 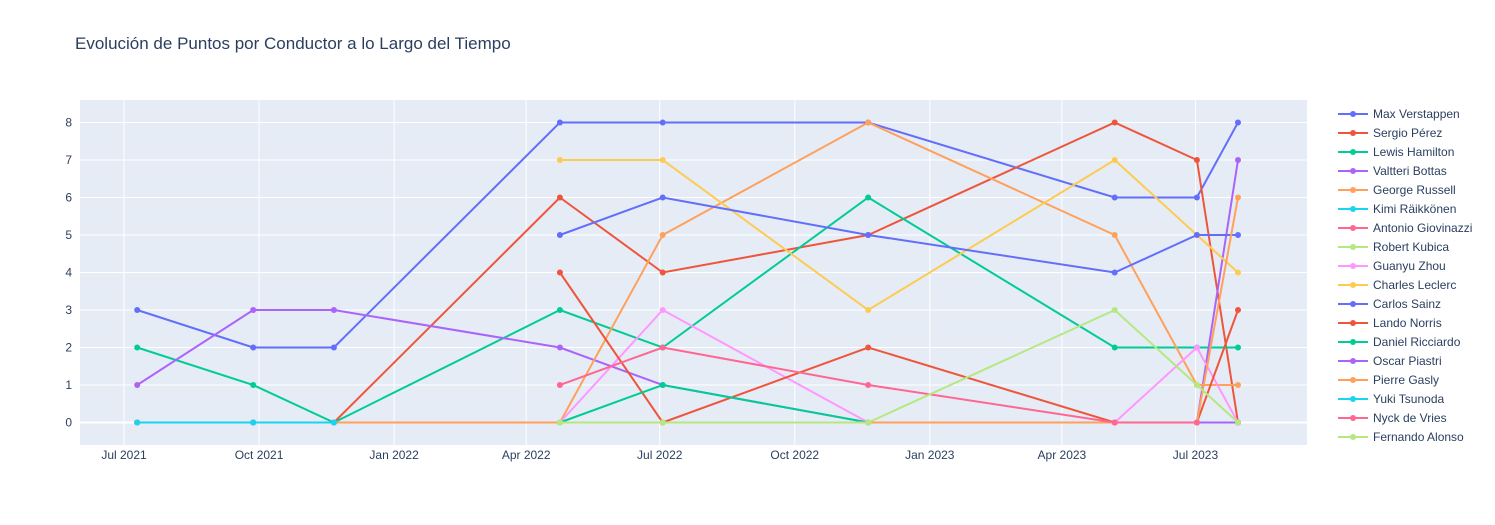 I want to click on legend-item: Guanyu Zhou, so click(x=1392, y=266).